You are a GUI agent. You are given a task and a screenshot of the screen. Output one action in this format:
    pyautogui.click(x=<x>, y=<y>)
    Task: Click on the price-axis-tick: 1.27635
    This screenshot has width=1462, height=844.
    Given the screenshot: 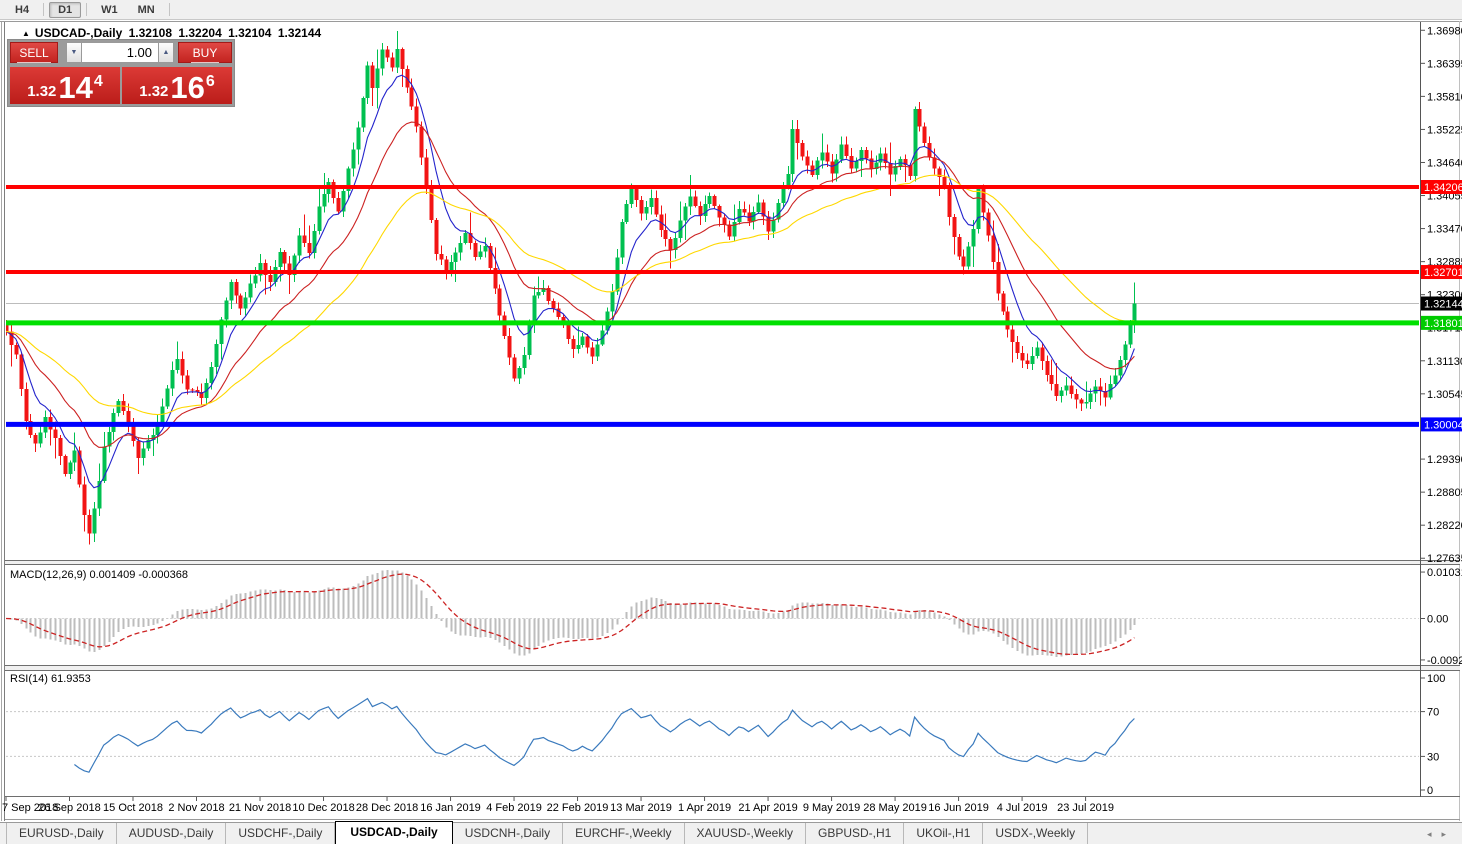 What is the action you would take?
    pyautogui.click(x=1444, y=559)
    